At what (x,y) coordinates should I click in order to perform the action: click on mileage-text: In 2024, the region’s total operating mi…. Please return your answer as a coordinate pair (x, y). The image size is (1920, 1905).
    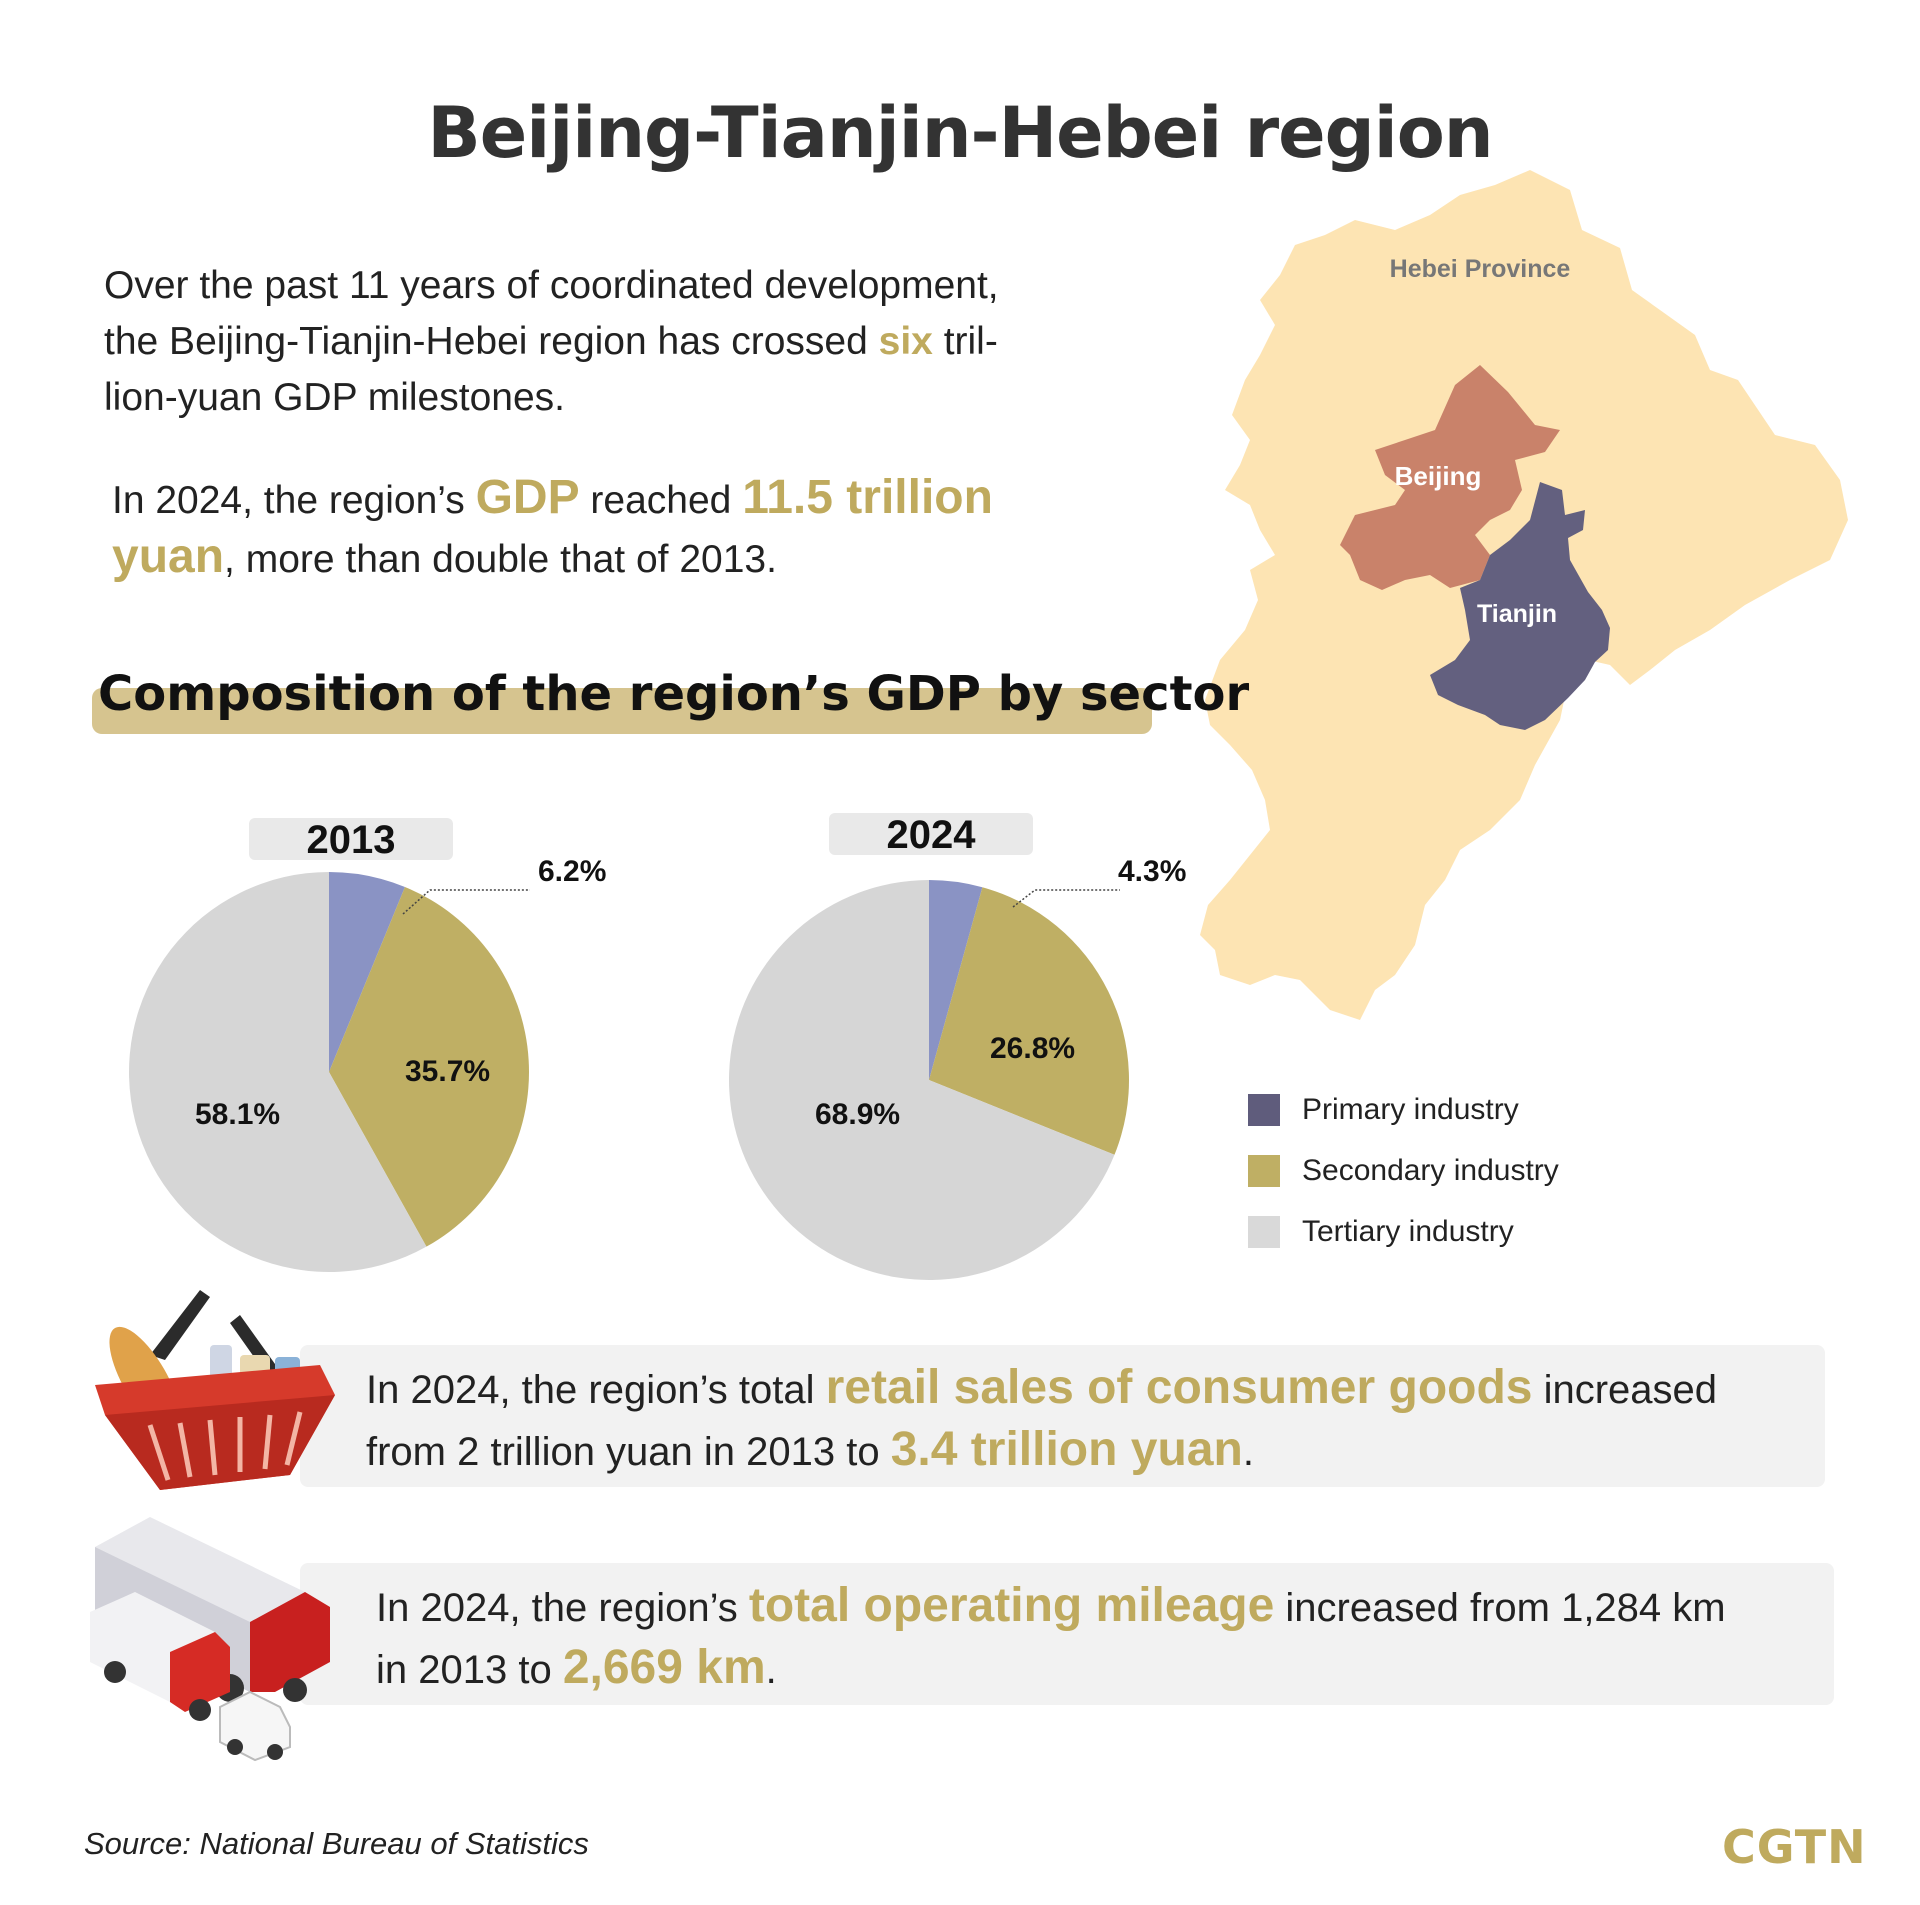
    Looking at the image, I should click on (1106, 1638).